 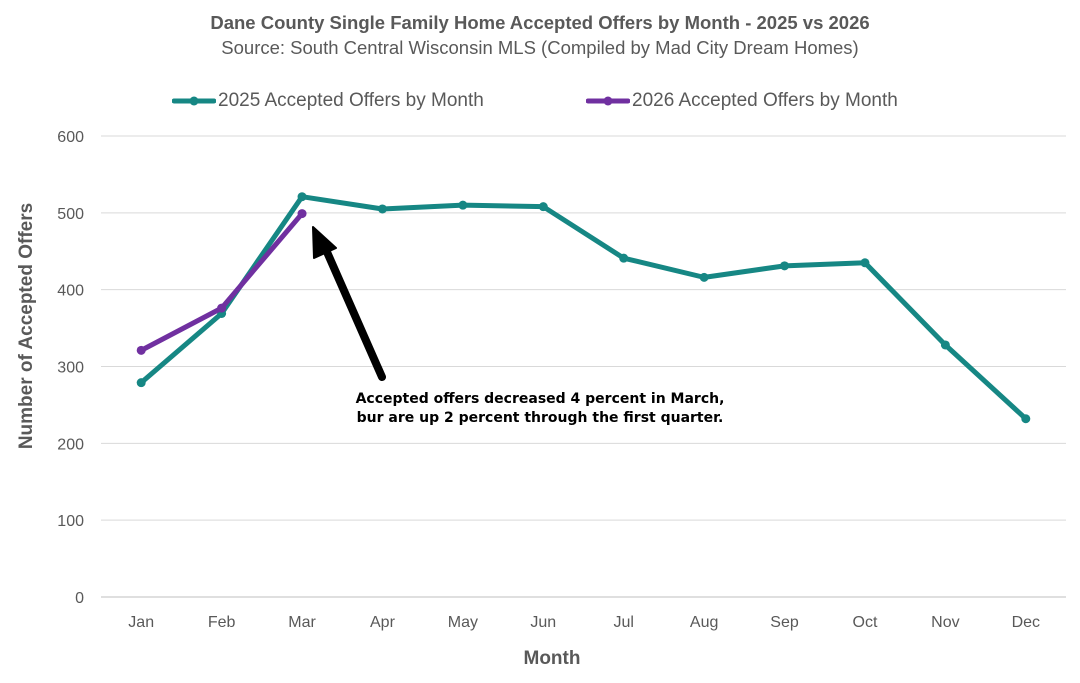 I want to click on x-tick-label: Dec, so click(x=1026, y=622).